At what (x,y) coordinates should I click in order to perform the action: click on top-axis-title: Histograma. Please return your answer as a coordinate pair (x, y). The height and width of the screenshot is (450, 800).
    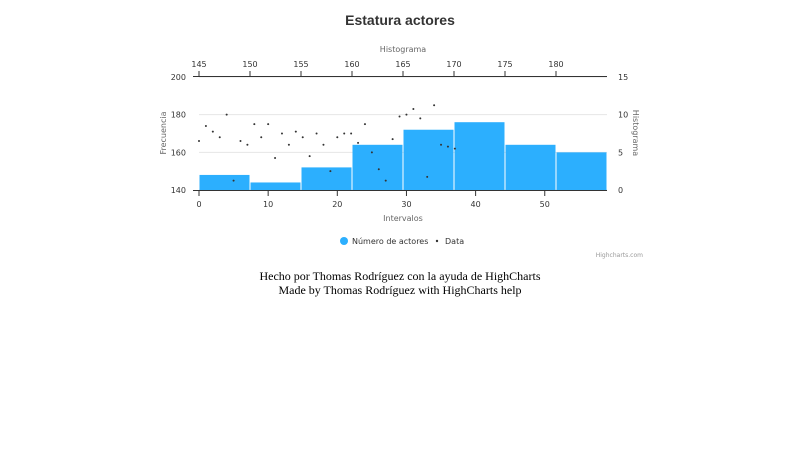
    Looking at the image, I should click on (403, 49).